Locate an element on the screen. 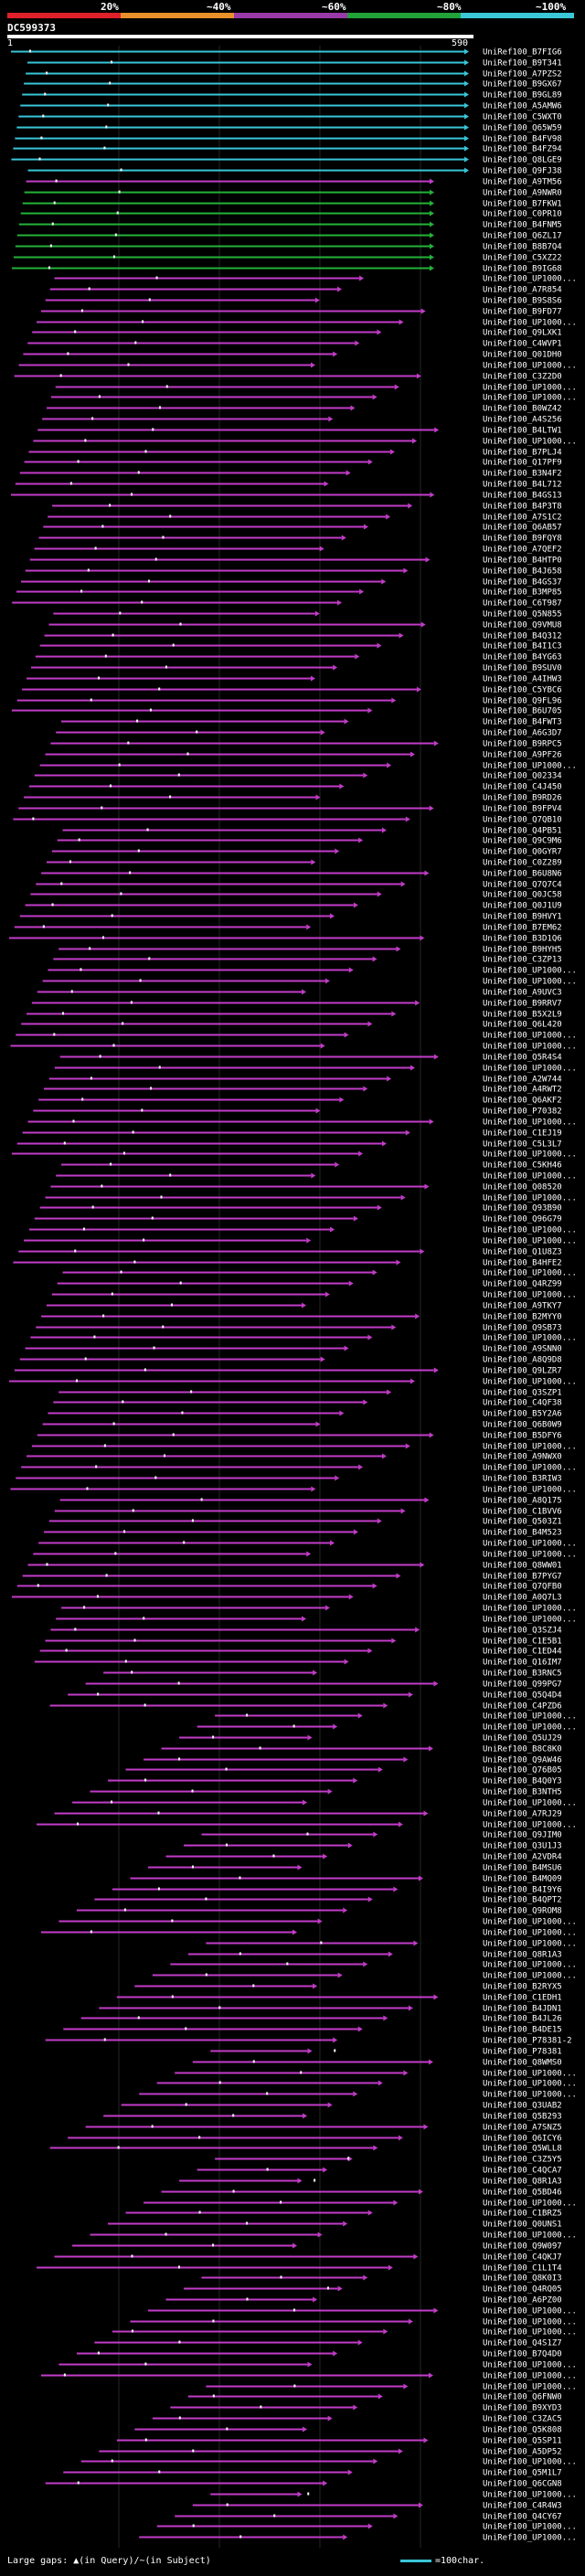 Image resolution: width=585 pixels, height=2576 pixels. hit-row: UniRef100_Q5Q4D4 is located at coordinates (315, 1696).